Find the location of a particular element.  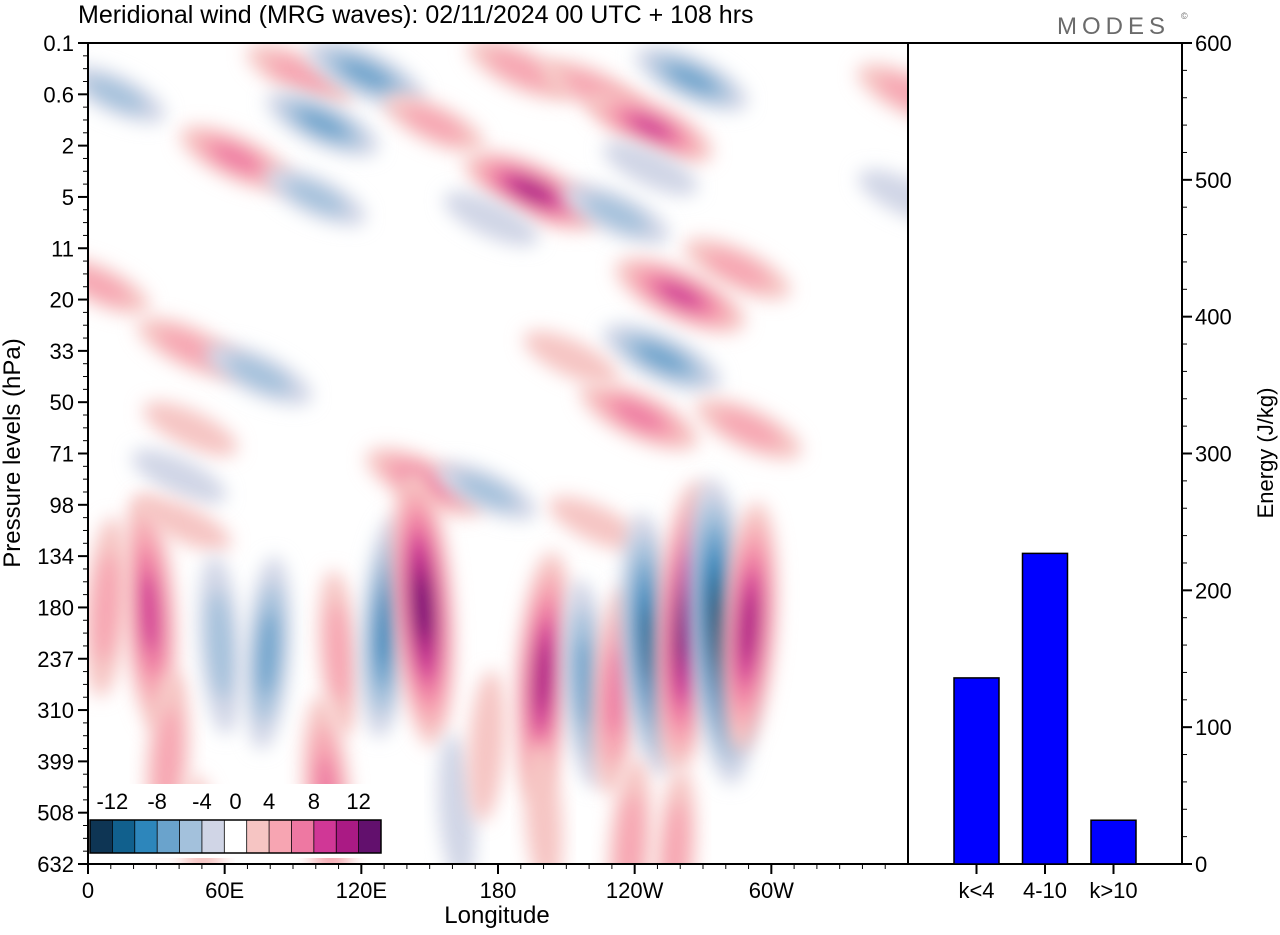

colorbar: -12 -8 -4 0 4 8 12 is located at coordinates (235, 821).